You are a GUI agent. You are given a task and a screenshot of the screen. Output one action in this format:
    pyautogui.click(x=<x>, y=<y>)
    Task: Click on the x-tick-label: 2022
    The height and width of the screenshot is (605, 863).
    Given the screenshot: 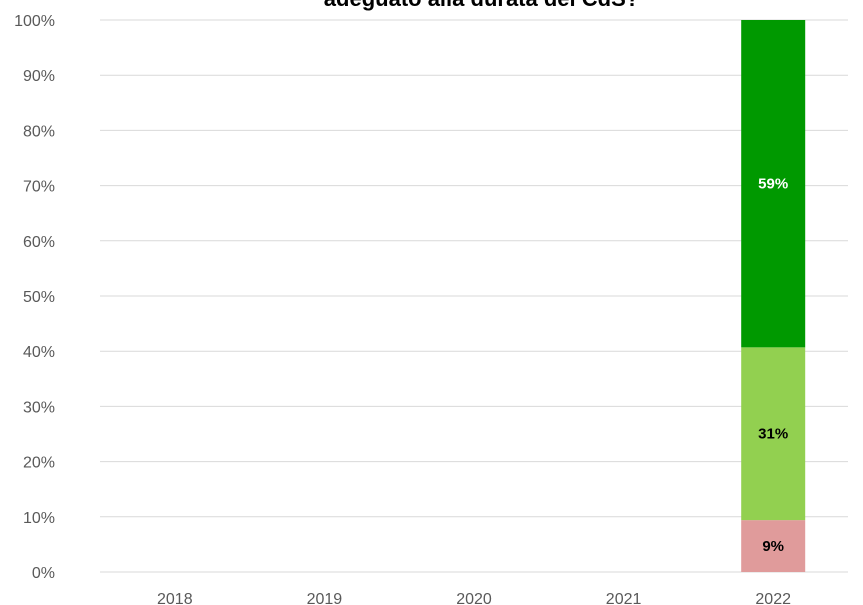 What is the action you would take?
    pyautogui.click(x=773, y=598)
    